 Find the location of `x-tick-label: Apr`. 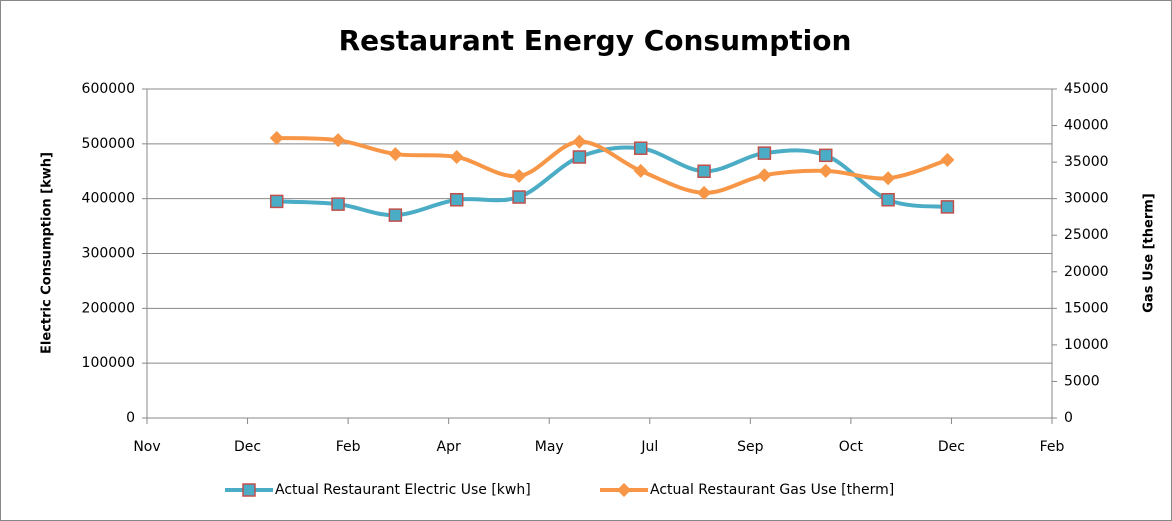

x-tick-label: Apr is located at coordinates (449, 447).